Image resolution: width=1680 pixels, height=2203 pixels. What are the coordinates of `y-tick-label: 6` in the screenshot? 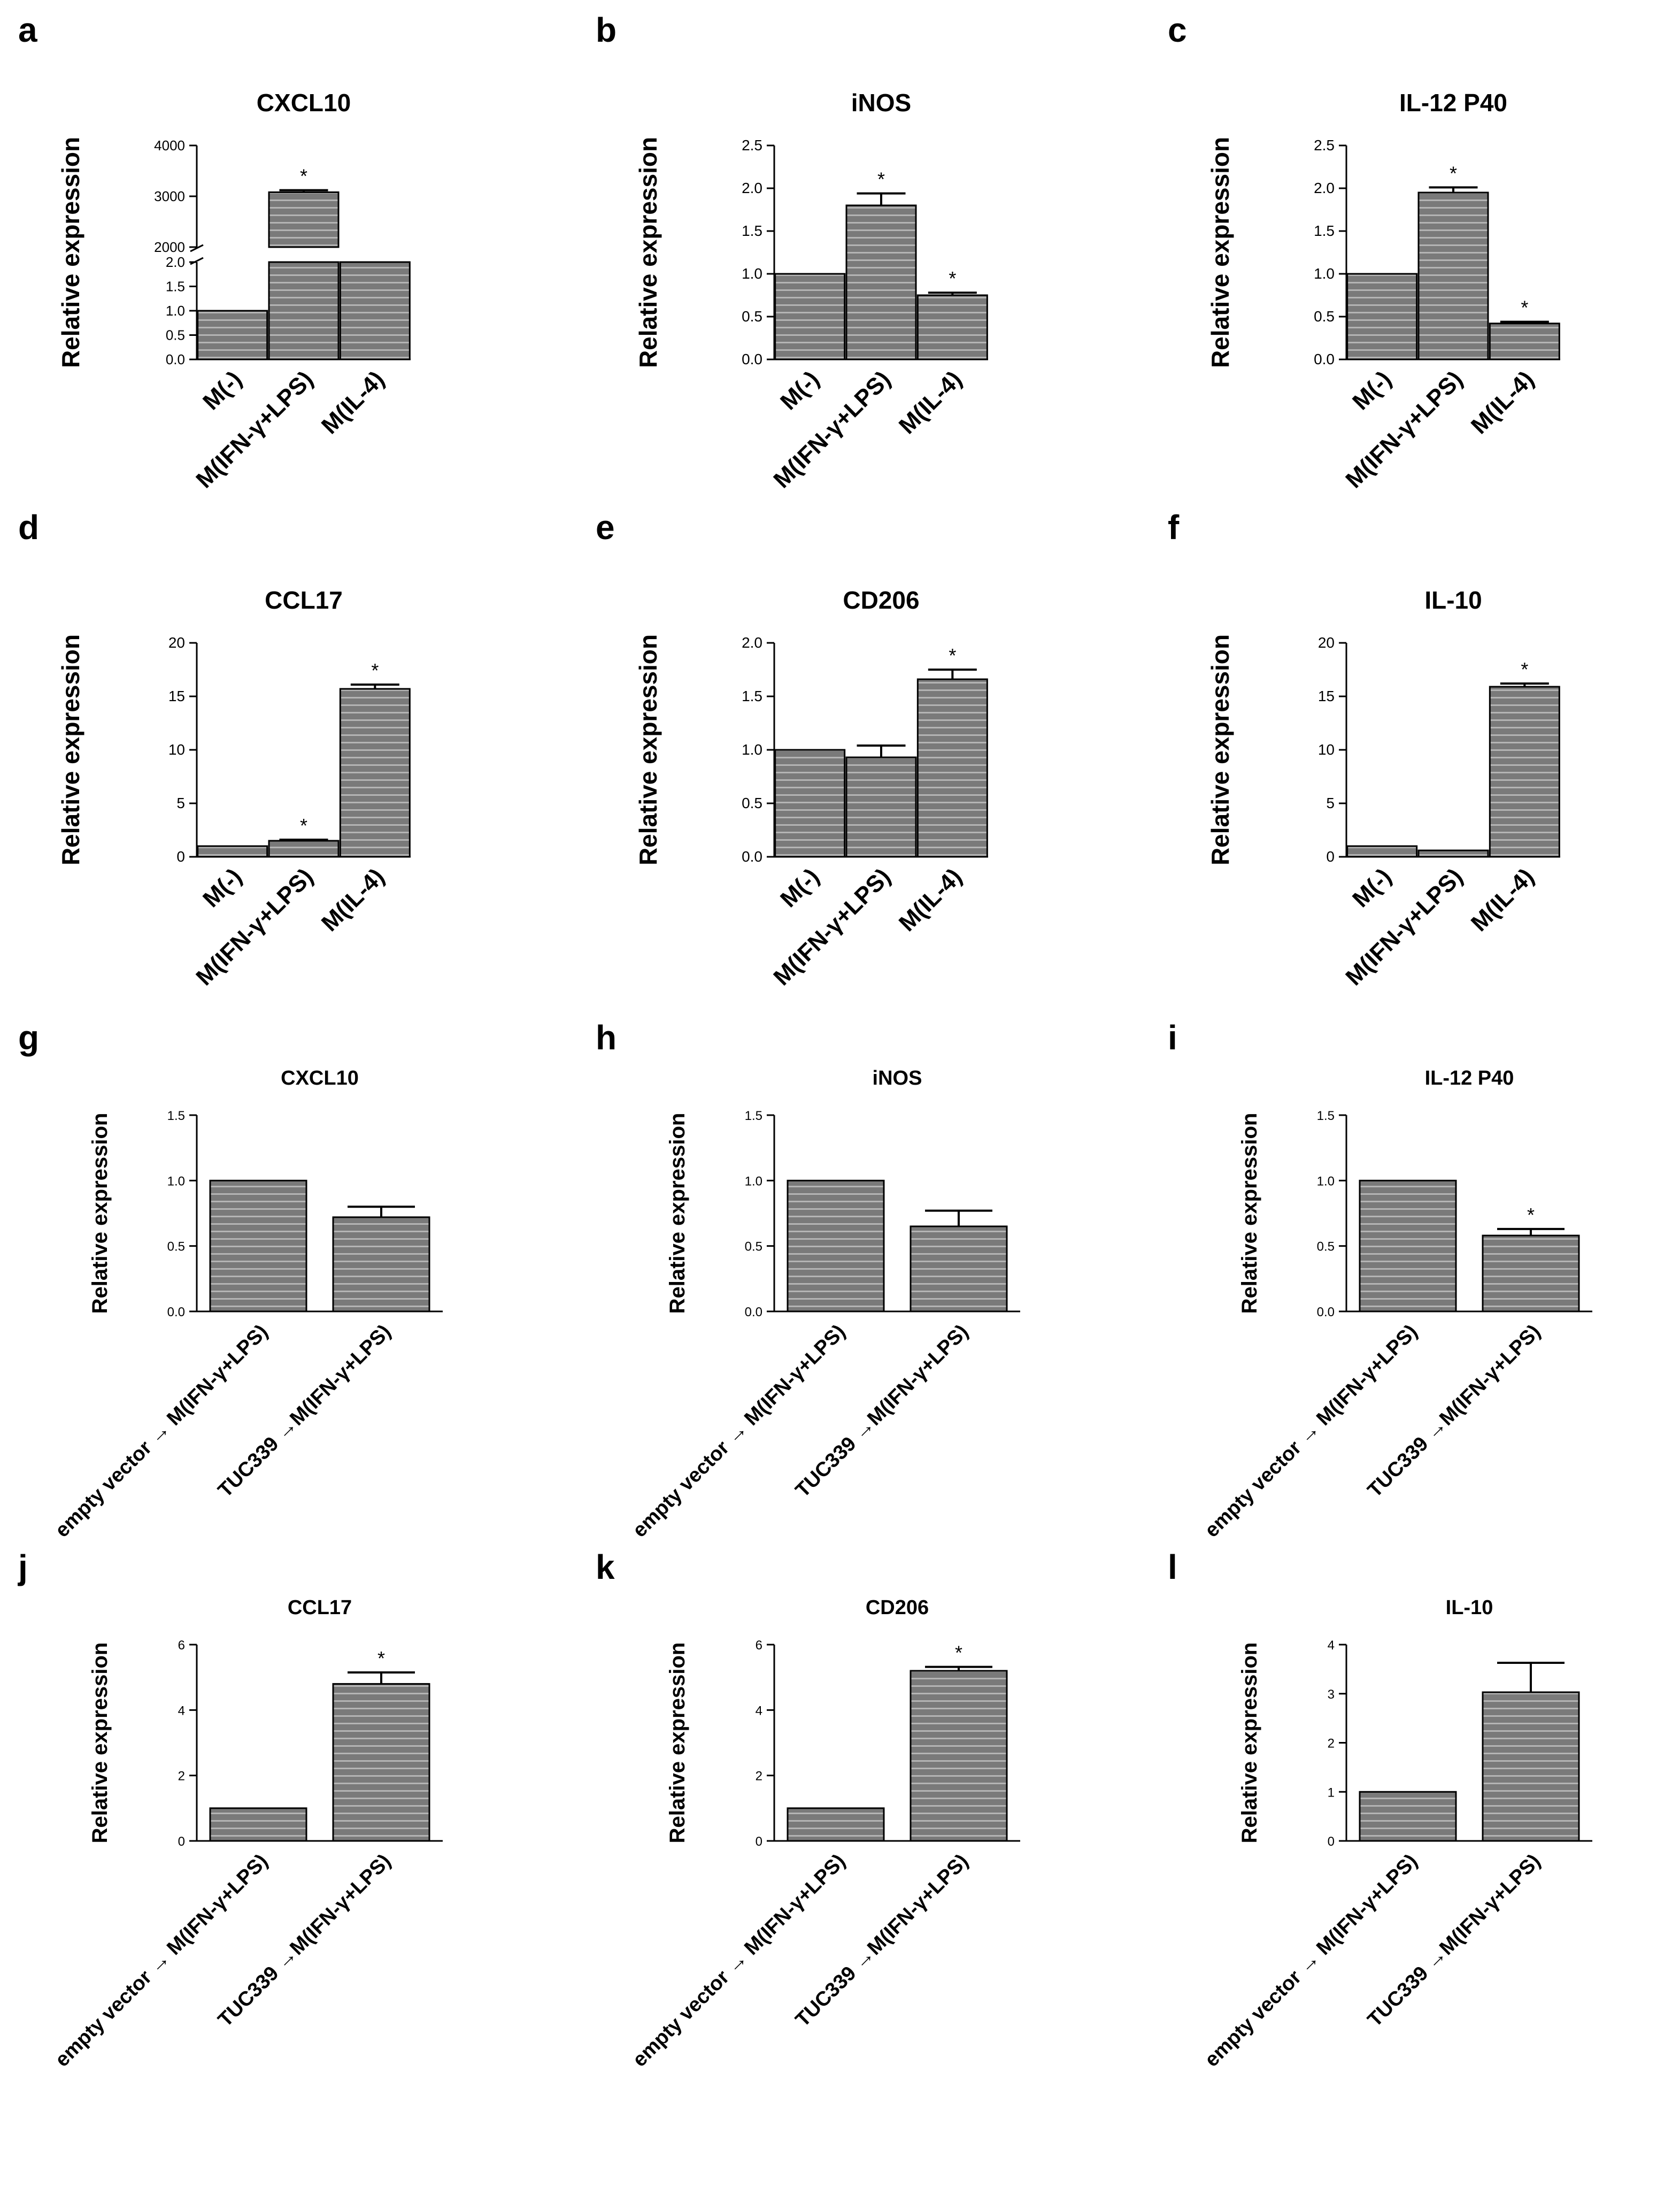 It's located at (181, 1645).